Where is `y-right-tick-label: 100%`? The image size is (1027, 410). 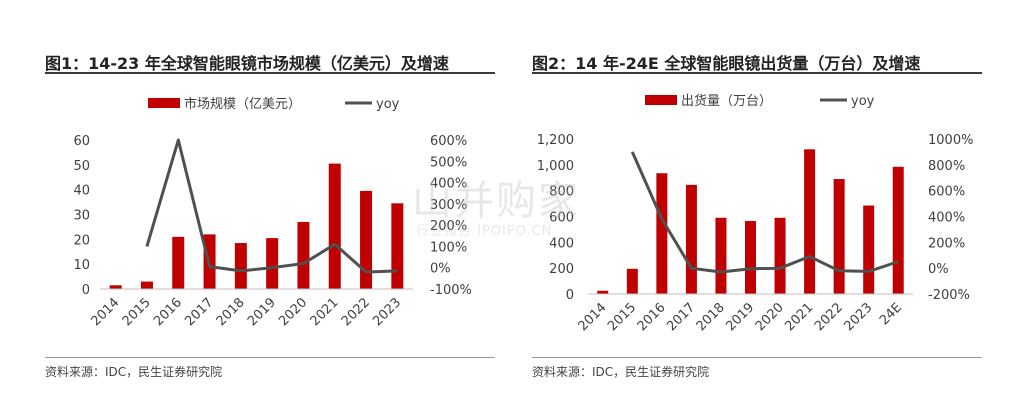
y-right-tick-label: 100% is located at coordinates (448, 247).